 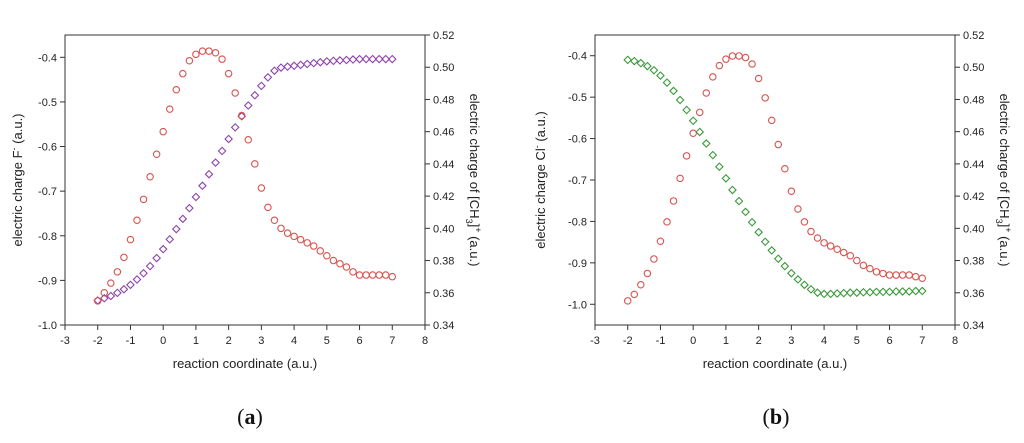 What do you see at coordinates (577, 140) in the screenshot?
I see `y-left-tick-label: -0.6` at bounding box center [577, 140].